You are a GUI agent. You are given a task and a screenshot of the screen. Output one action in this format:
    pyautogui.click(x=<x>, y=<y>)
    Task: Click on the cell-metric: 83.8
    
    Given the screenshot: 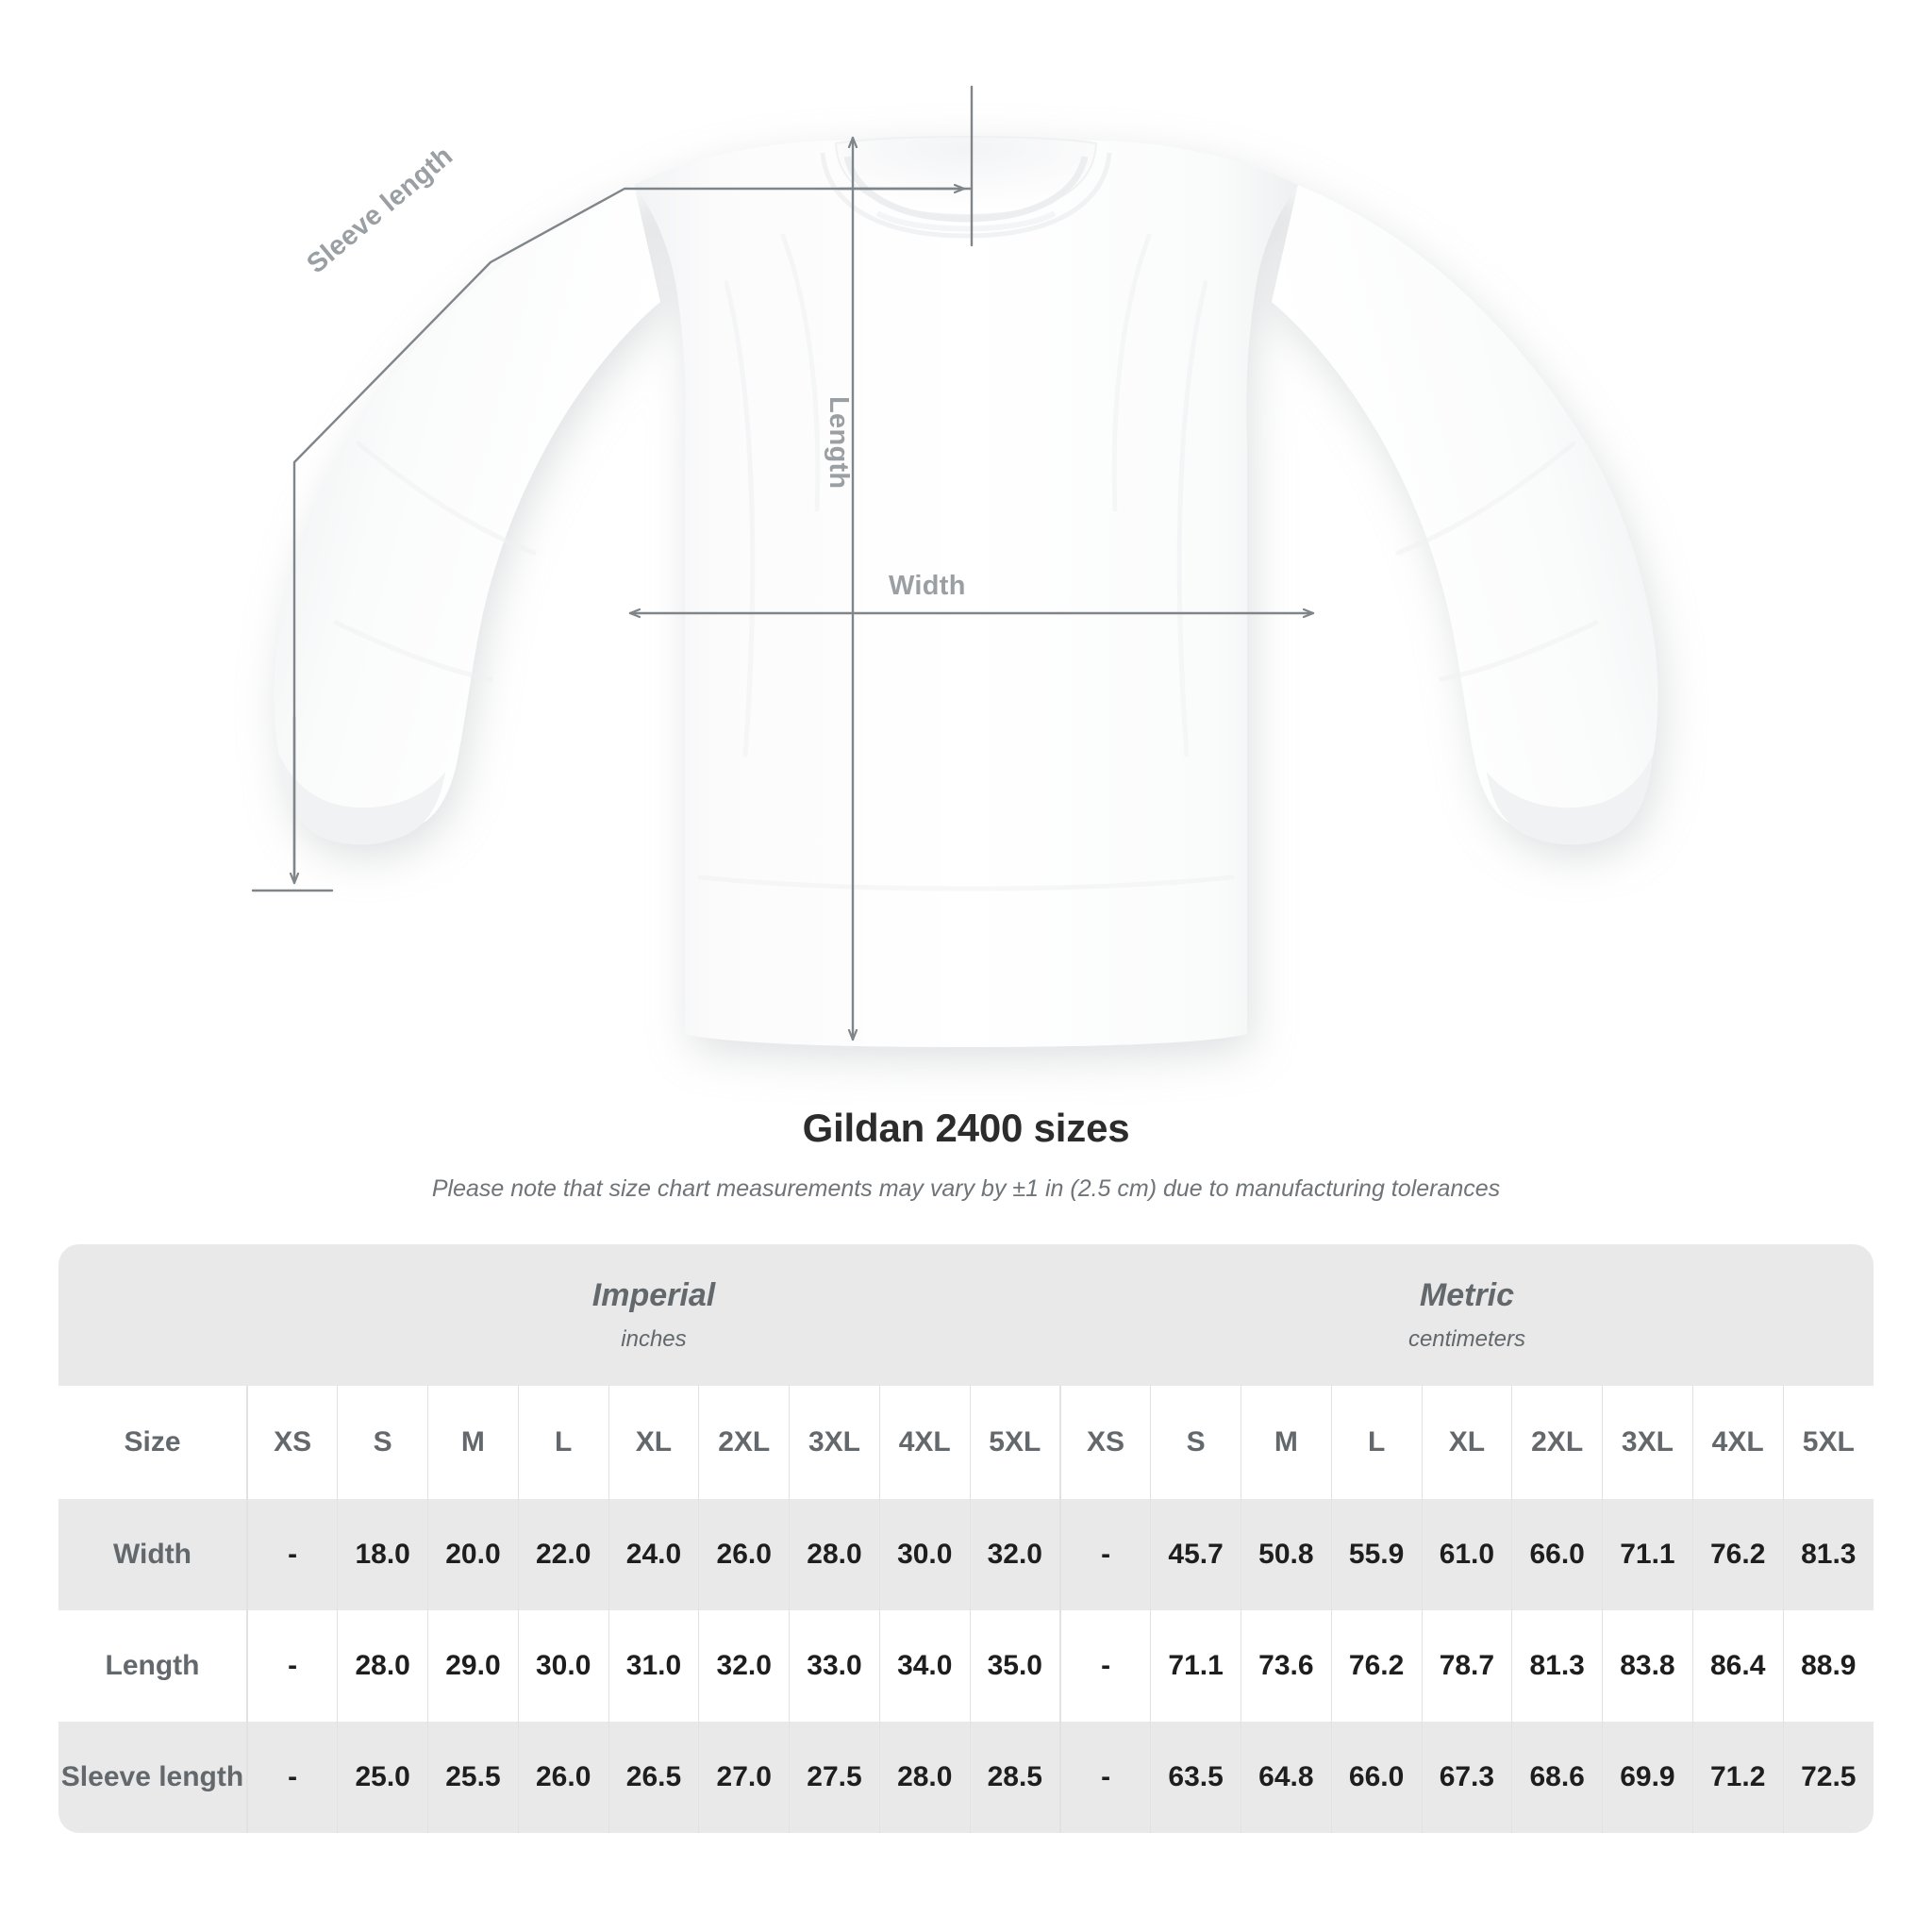 What is the action you would take?
    pyautogui.click(x=1648, y=1666)
    